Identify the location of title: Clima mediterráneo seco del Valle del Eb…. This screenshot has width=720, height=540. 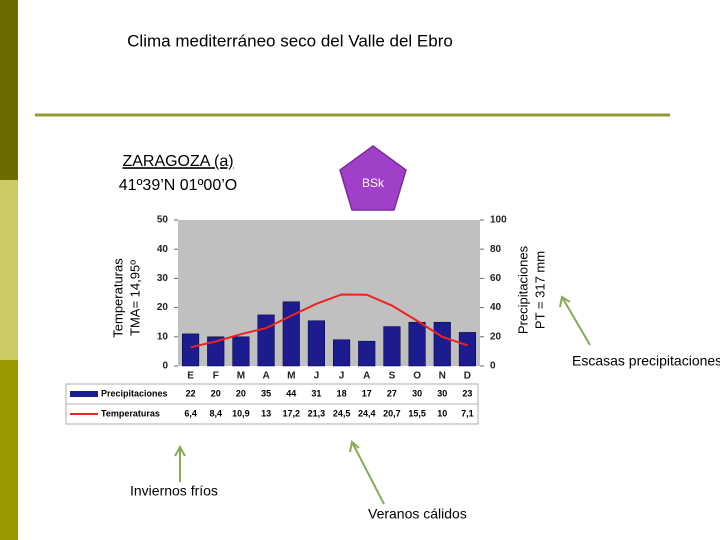
(290, 40).